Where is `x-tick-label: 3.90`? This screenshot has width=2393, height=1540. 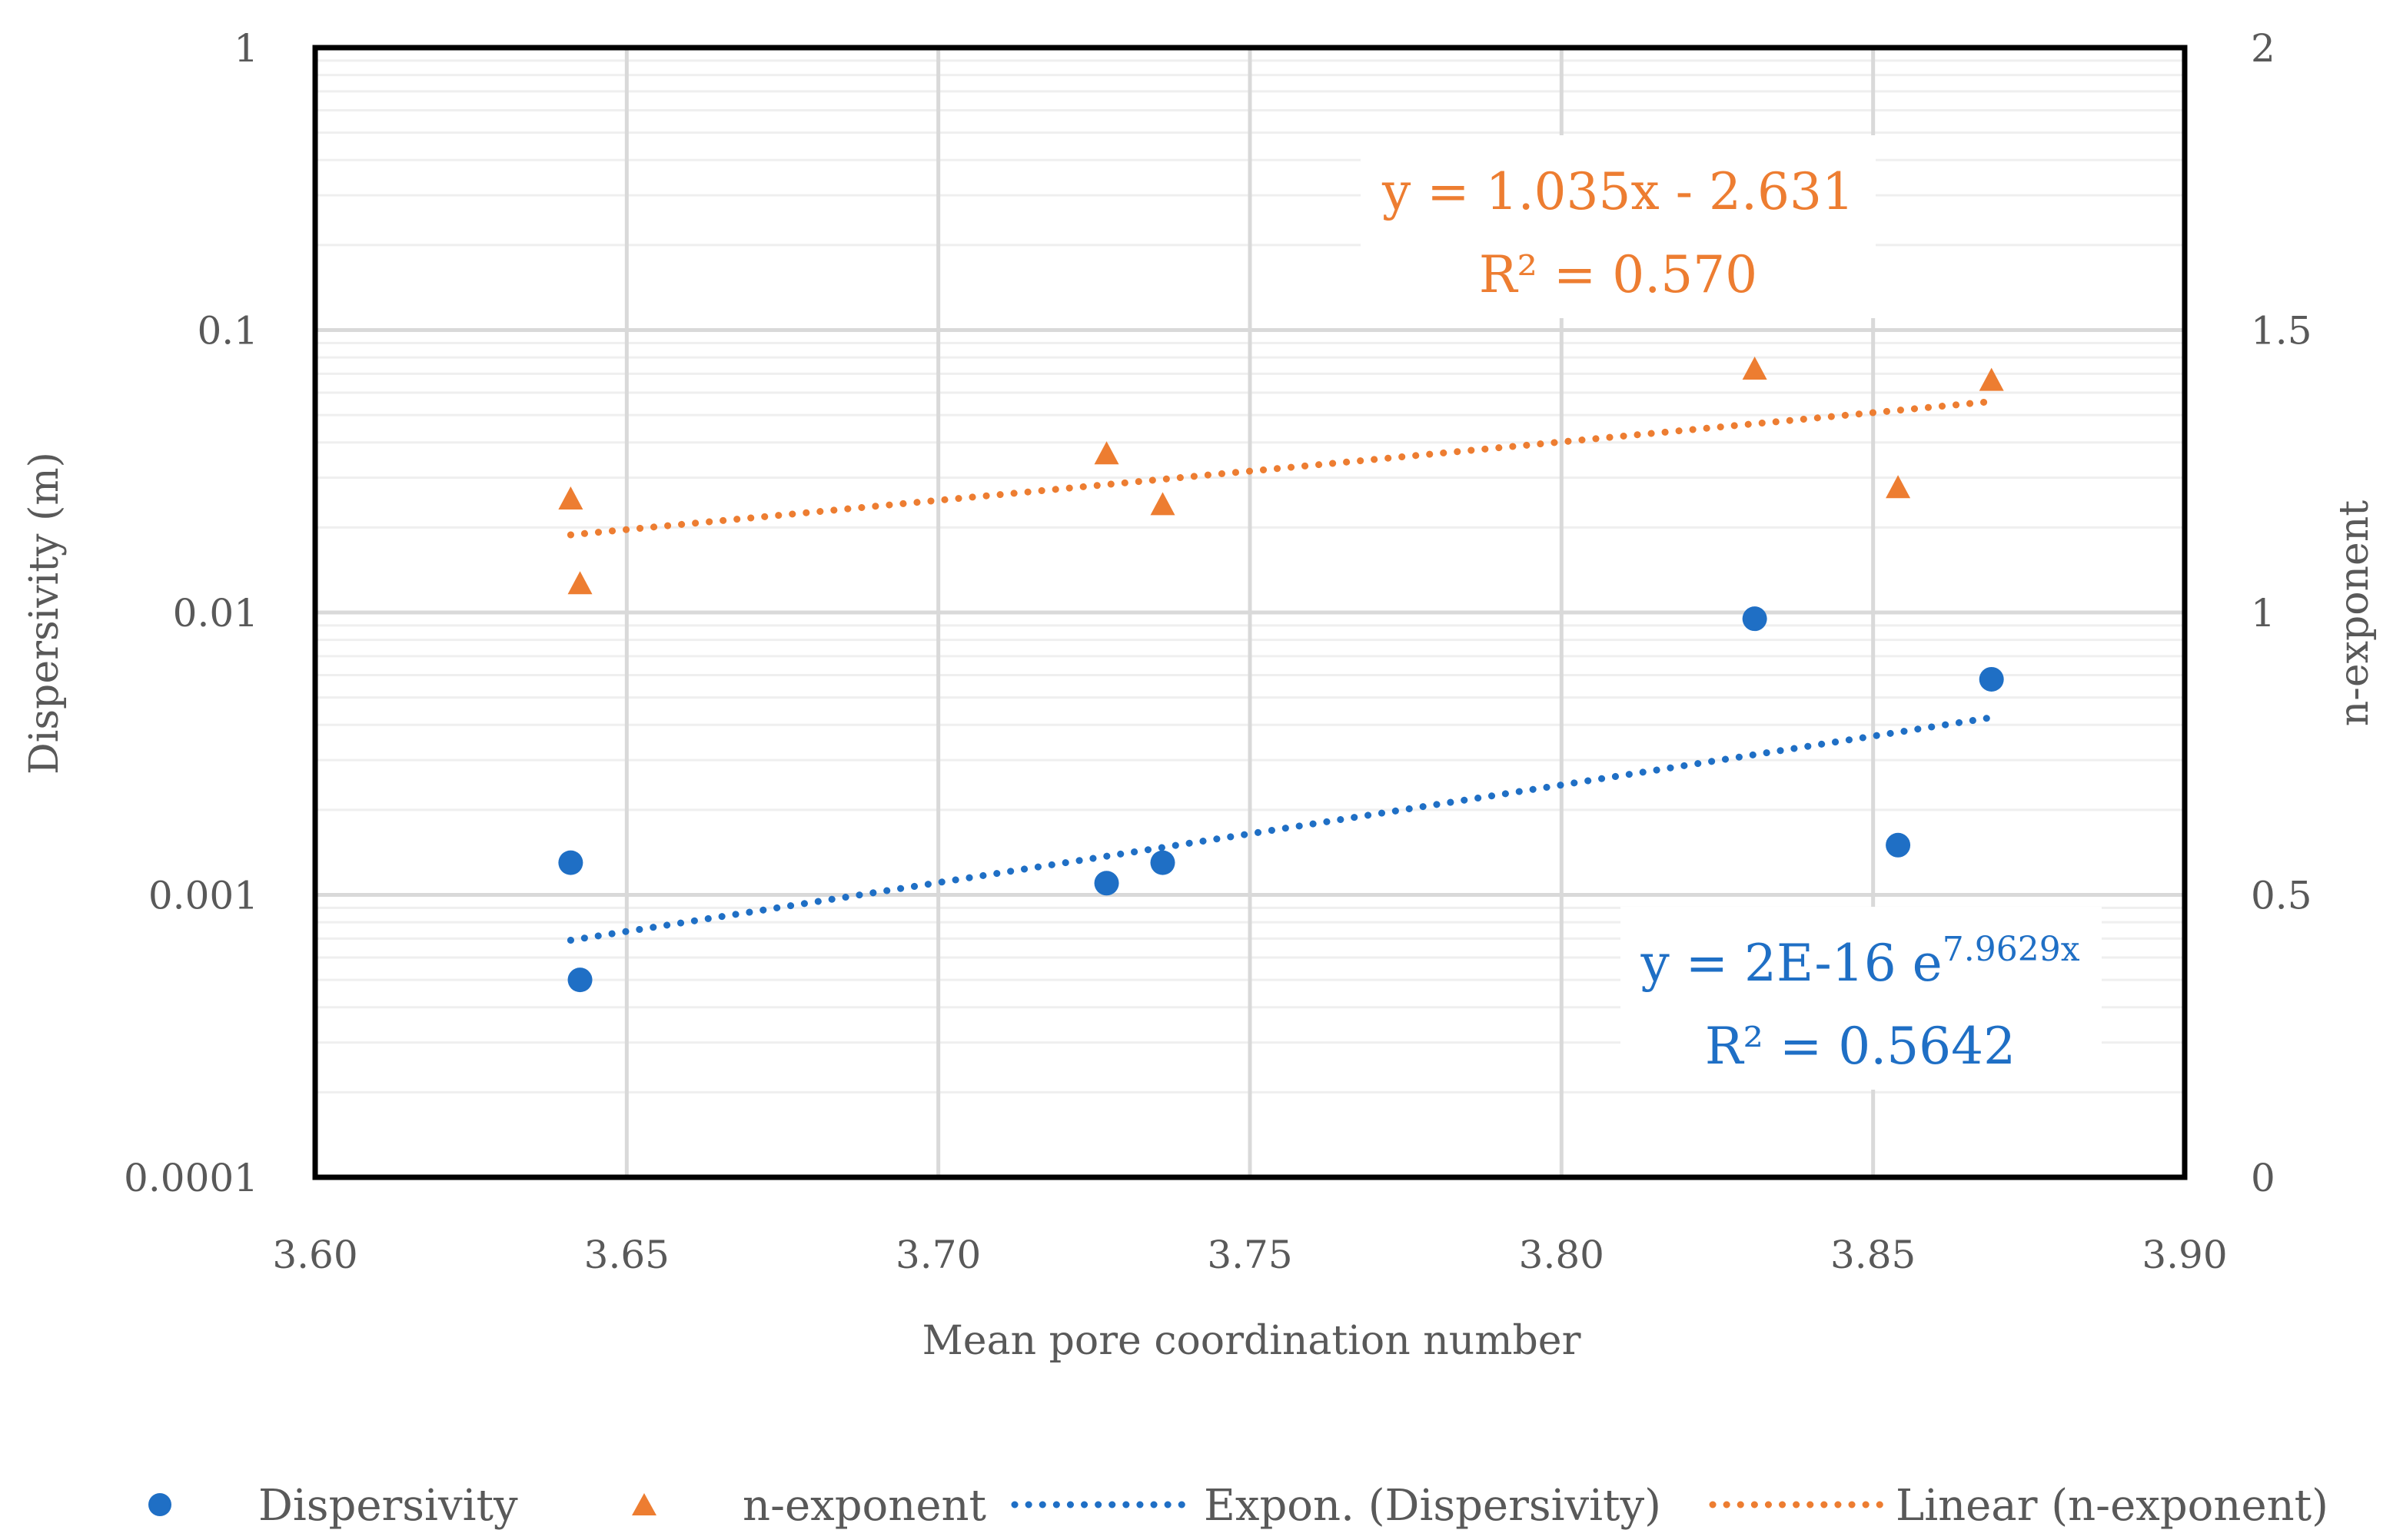
x-tick-label: 3.90 is located at coordinates (2184, 1255).